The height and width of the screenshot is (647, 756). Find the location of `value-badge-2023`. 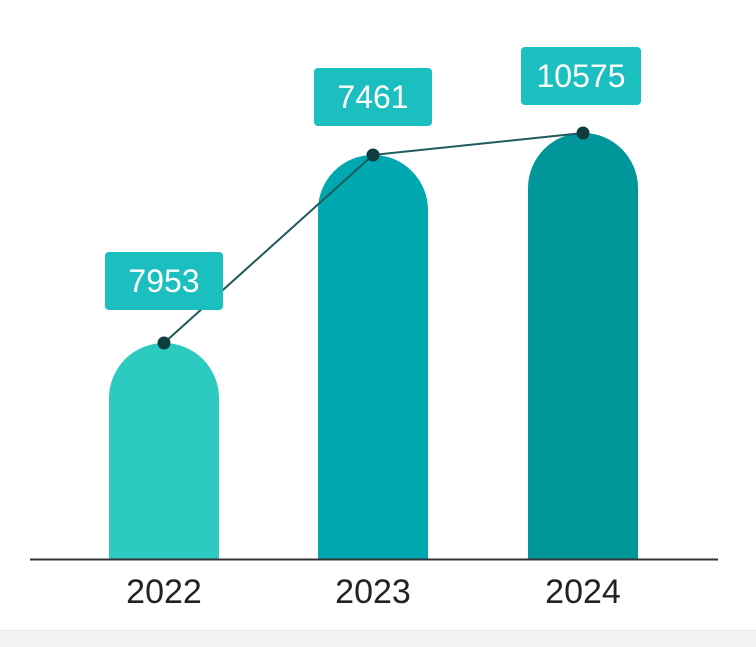

value-badge-2023 is located at coordinates (373, 97).